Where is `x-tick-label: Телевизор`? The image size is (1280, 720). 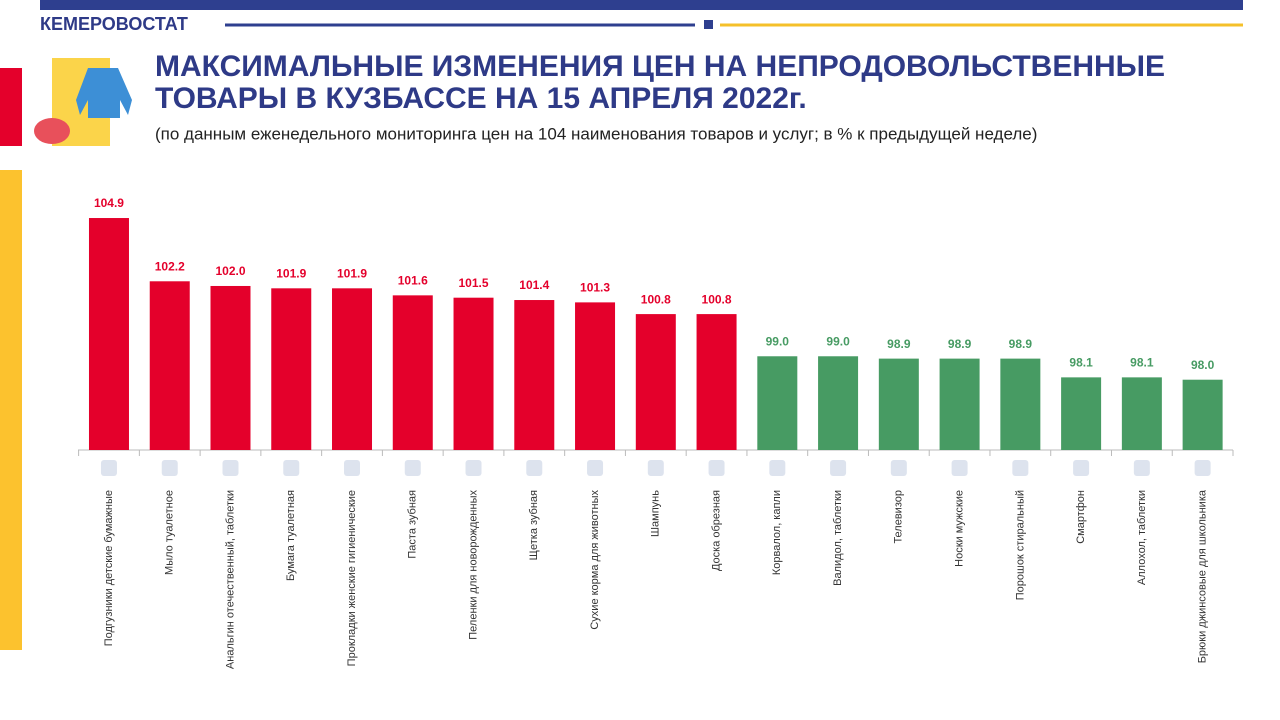
x-tick-label: Телевизор is located at coordinates (899, 517).